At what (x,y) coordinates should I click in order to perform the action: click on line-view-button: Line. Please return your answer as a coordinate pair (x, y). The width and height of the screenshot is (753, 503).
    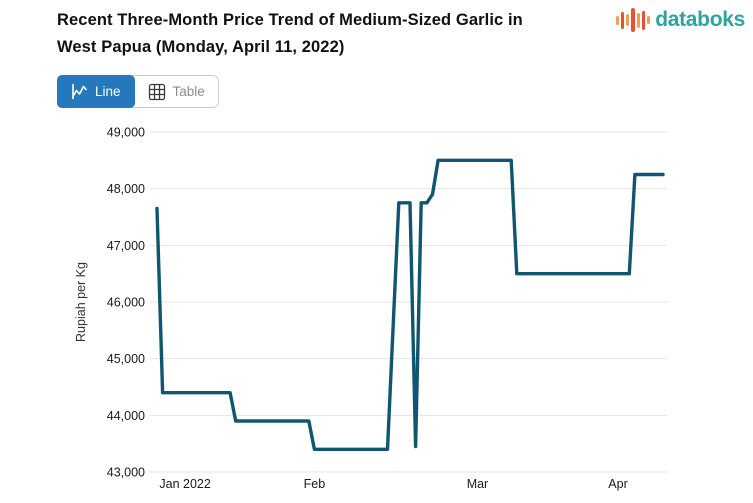
    Looking at the image, I should click on (96, 91).